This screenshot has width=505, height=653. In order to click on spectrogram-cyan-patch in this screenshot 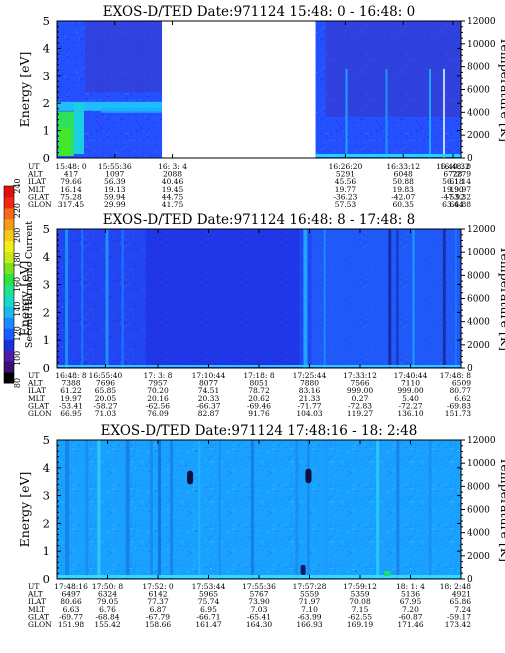, I will do `click(79, 128)`.